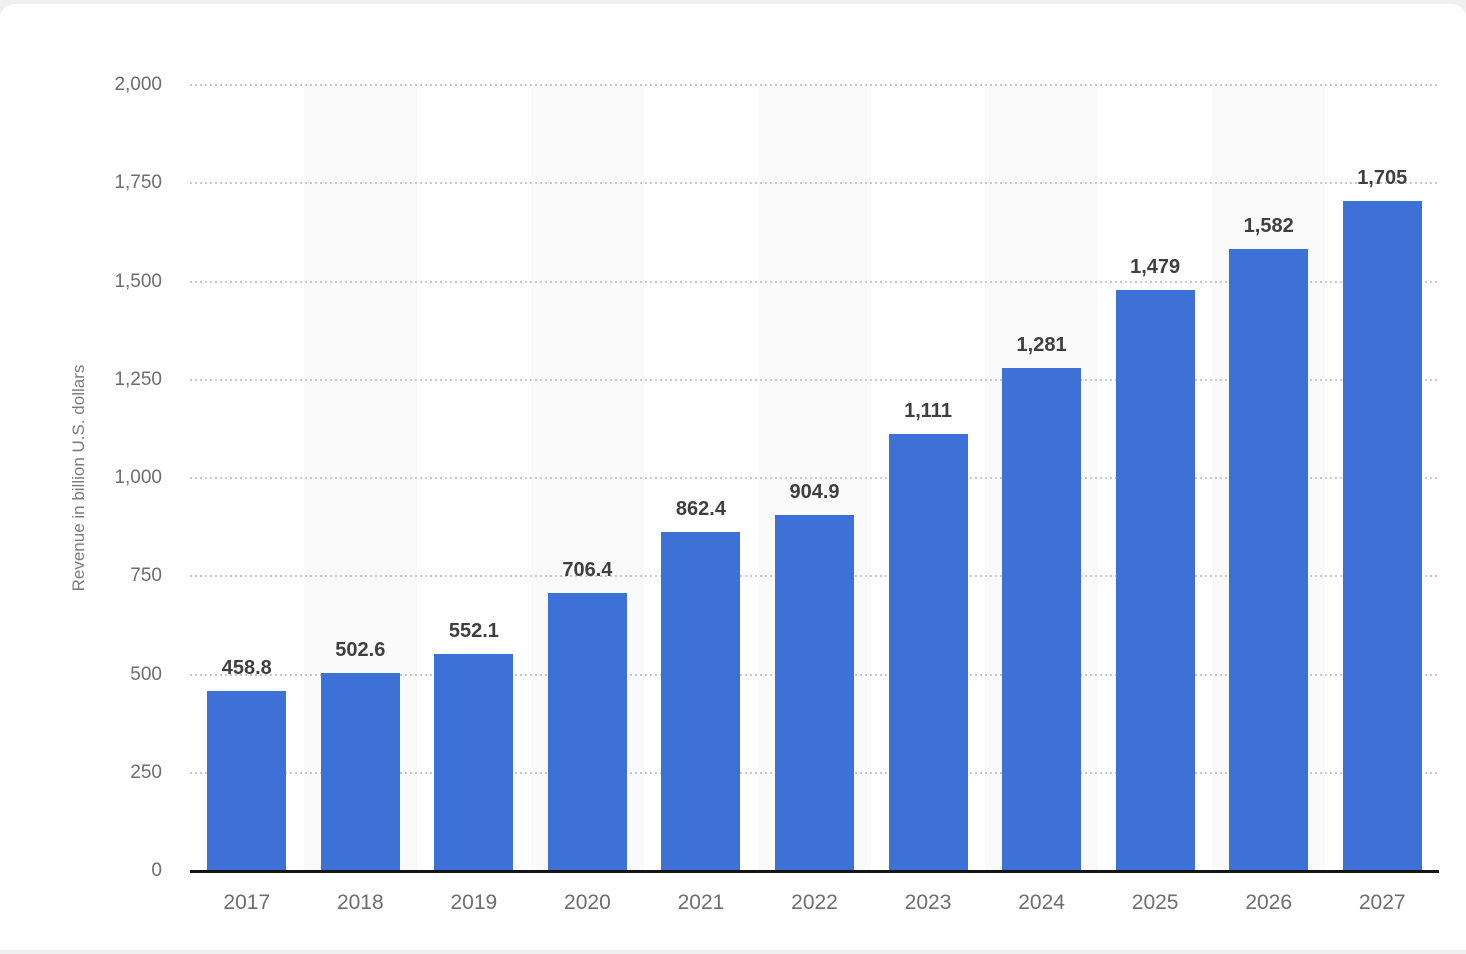 The image size is (1466, 954). I want to click on bar-2024, so click(1041, 619).